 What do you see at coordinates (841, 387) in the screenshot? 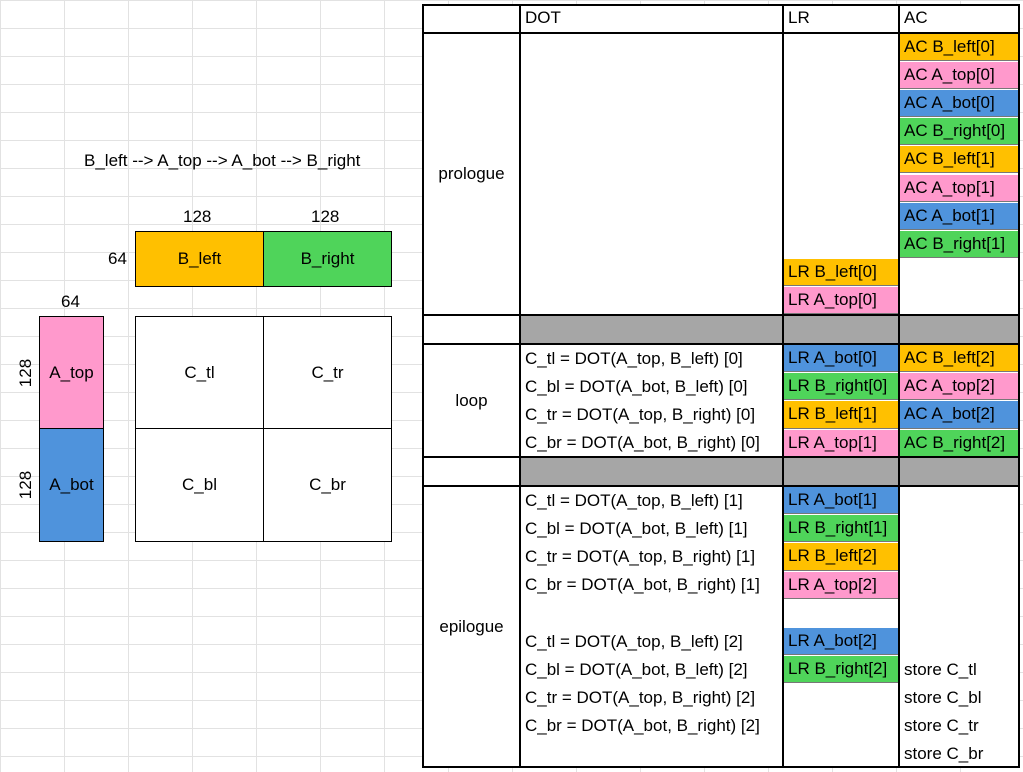
I see `loop-lr-cell: LR B_right[0]` at bounding box center [841, 387].